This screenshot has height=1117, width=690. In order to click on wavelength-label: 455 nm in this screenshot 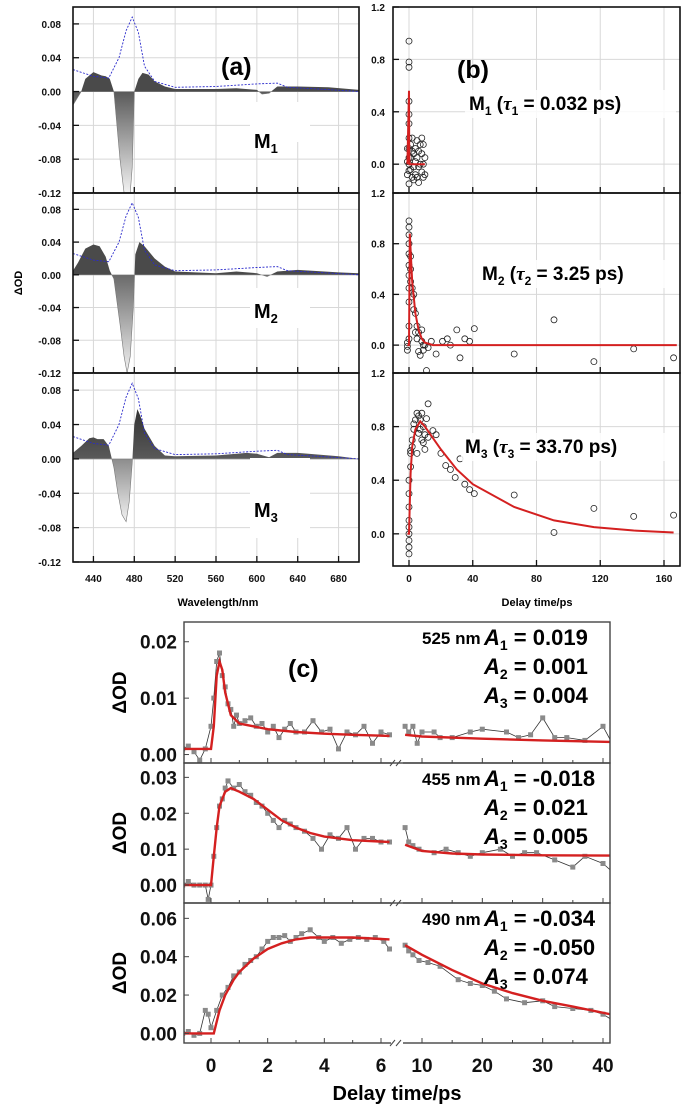, I will do `click(451, 779)`.